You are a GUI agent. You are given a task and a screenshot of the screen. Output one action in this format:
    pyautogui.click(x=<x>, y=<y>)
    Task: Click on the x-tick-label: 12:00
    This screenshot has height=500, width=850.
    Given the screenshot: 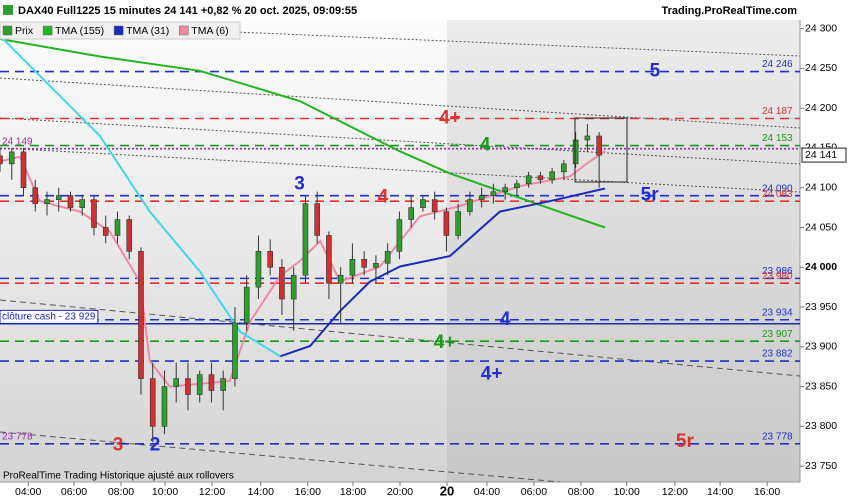 What is the action you would take?
    pyautogui.click(x=675, y=492)
    